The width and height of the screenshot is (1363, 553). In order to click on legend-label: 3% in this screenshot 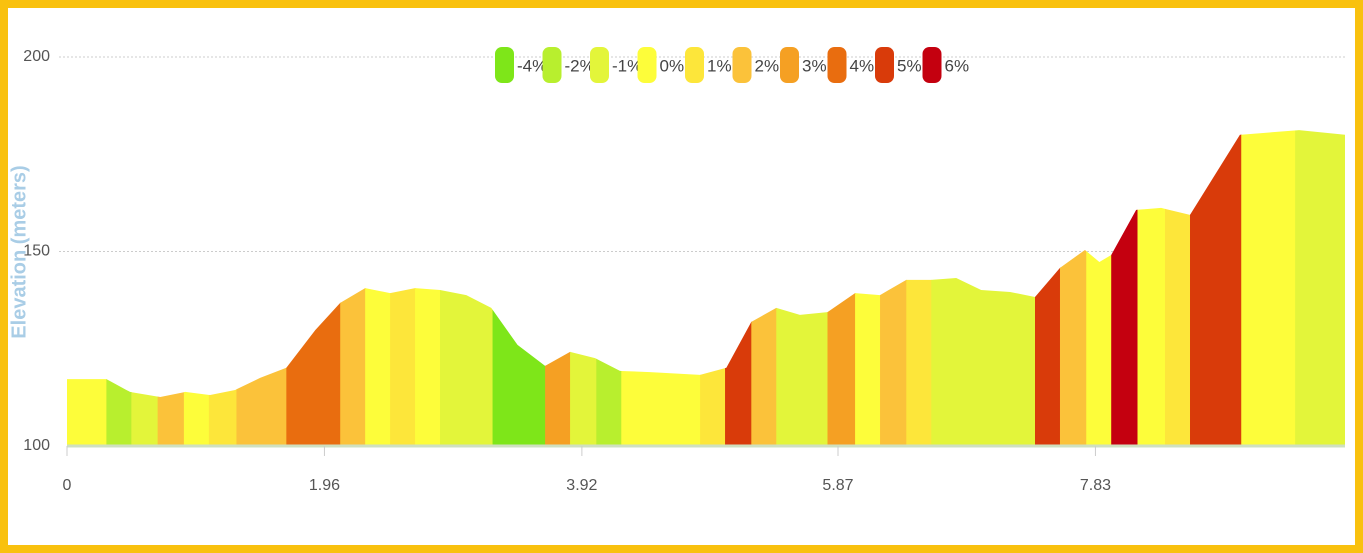, I will do `click(814, 65)`.